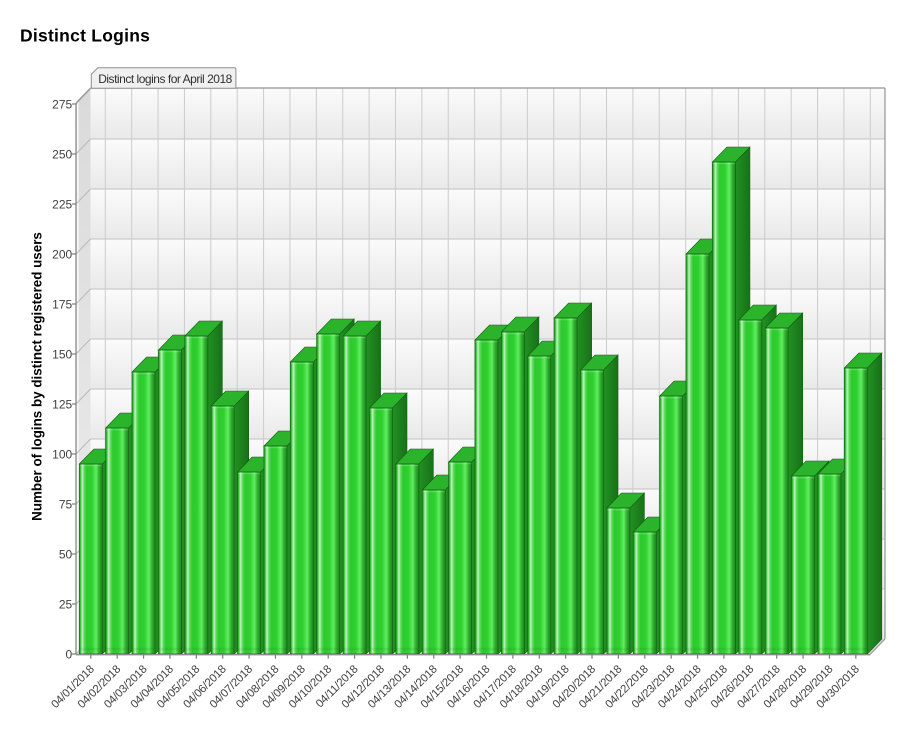  What do you see at coordinates (62, 154) in the screenshot?
I see `svg-text: 250` at bounding box center [62, 154].